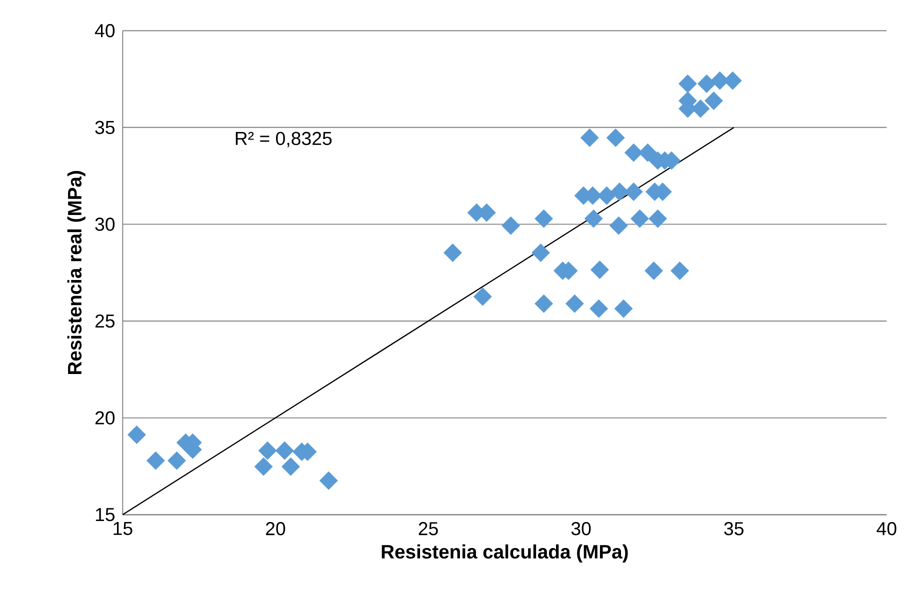 The height and width of the screenshot is (600, 913). Describe the element at coordinates (105, 515) in the screenshot. I see `y-tick-label: 15` at that location.